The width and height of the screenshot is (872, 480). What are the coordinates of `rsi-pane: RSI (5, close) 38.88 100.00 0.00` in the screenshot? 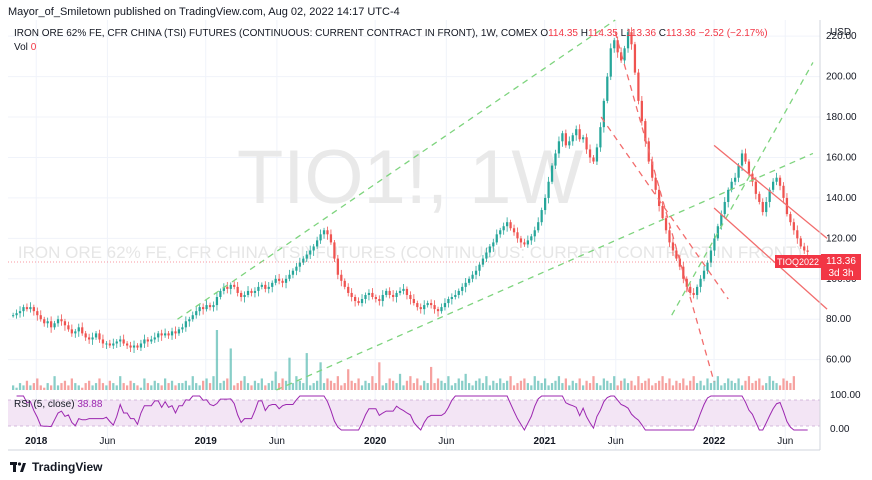 It's located at (434, 412).